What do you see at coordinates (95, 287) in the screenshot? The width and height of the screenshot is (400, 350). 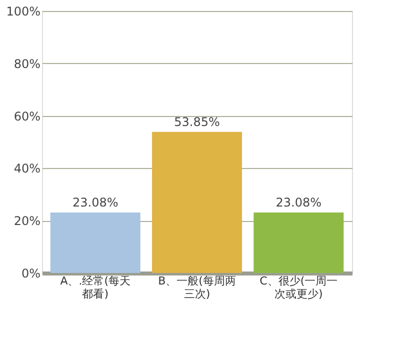 I see `x-tick-label: A、.经常(每天都看)` at bounding box center [95, 287].